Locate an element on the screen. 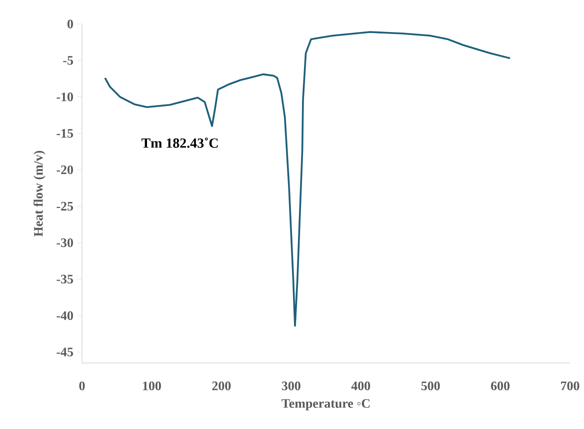 This screenshot has height=429, width=584. x-tick-label: 0 is located at coordinates (82, 386).